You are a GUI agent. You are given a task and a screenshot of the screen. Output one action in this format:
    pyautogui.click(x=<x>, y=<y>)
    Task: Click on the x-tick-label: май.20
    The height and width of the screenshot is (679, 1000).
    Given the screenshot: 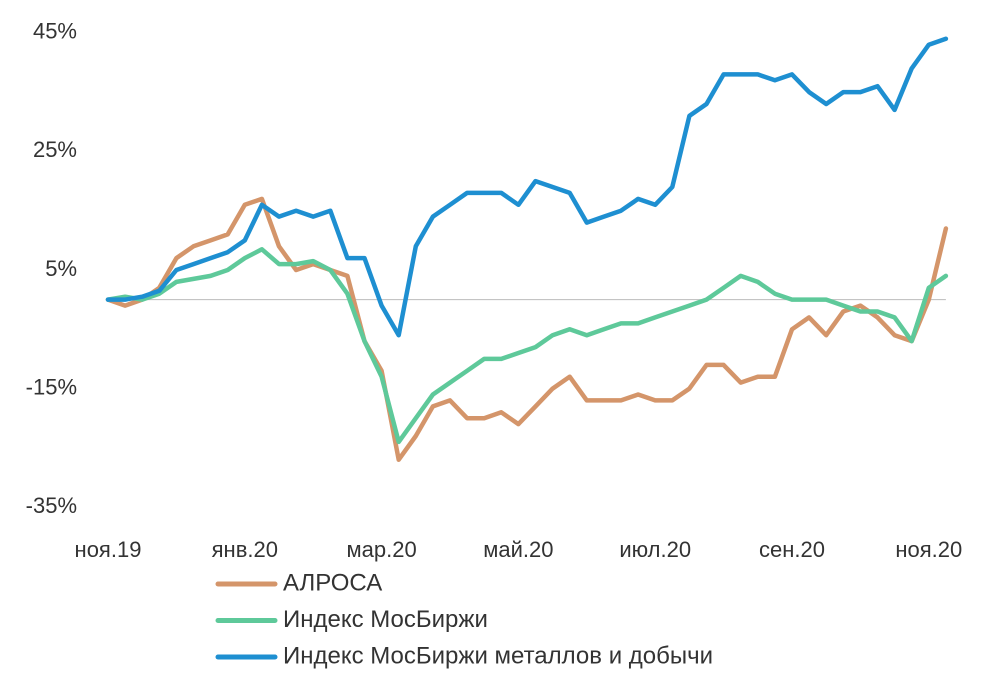 What is the action you would take?
    pyautogui.click(x=518, y=549)
    